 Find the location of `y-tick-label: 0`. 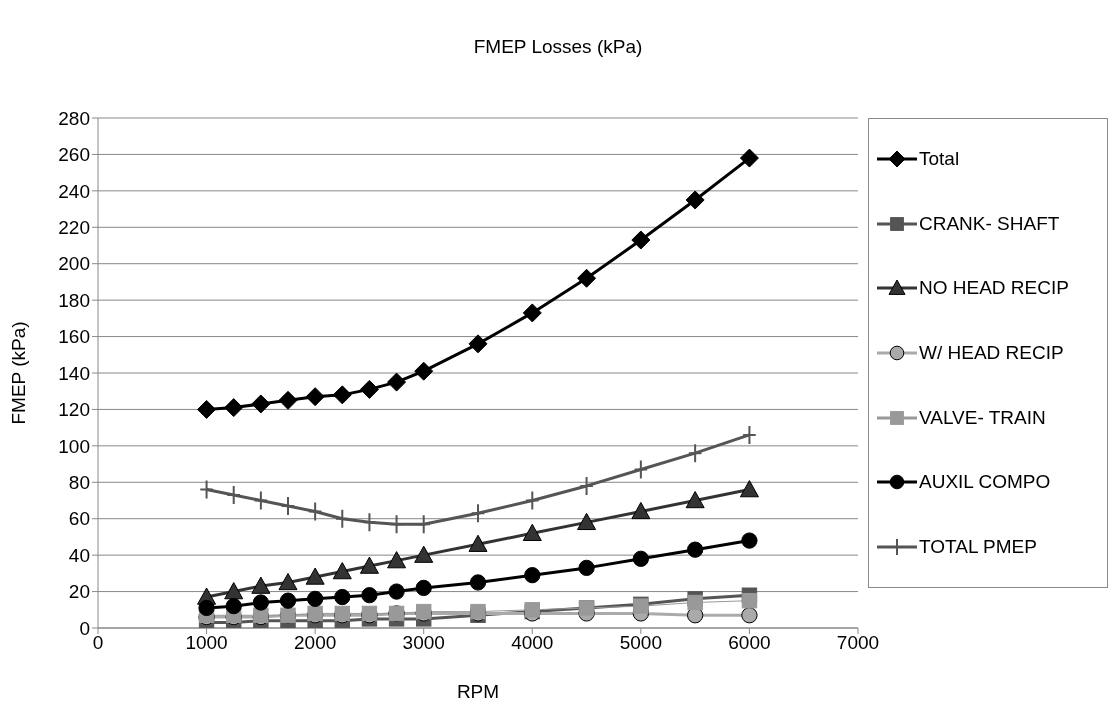

y-tick-label: 0 is located at coordinates (84, 628).